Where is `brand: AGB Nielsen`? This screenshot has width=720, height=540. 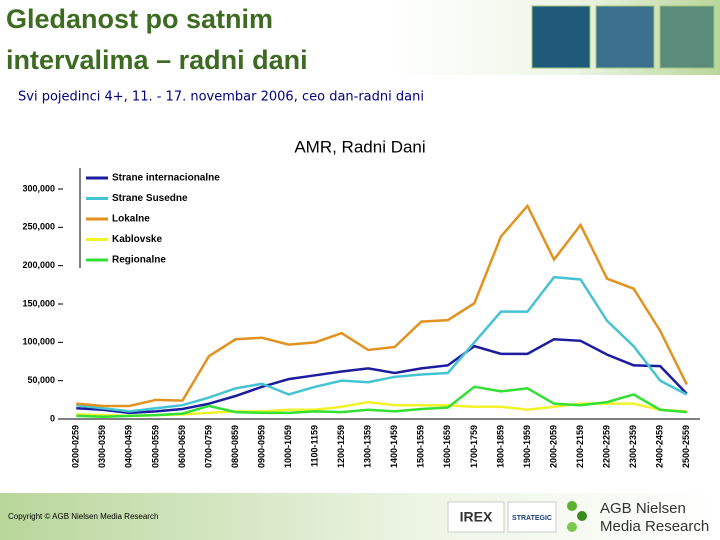 brand: AGB Nielsen is located at coordinates (643, 508).